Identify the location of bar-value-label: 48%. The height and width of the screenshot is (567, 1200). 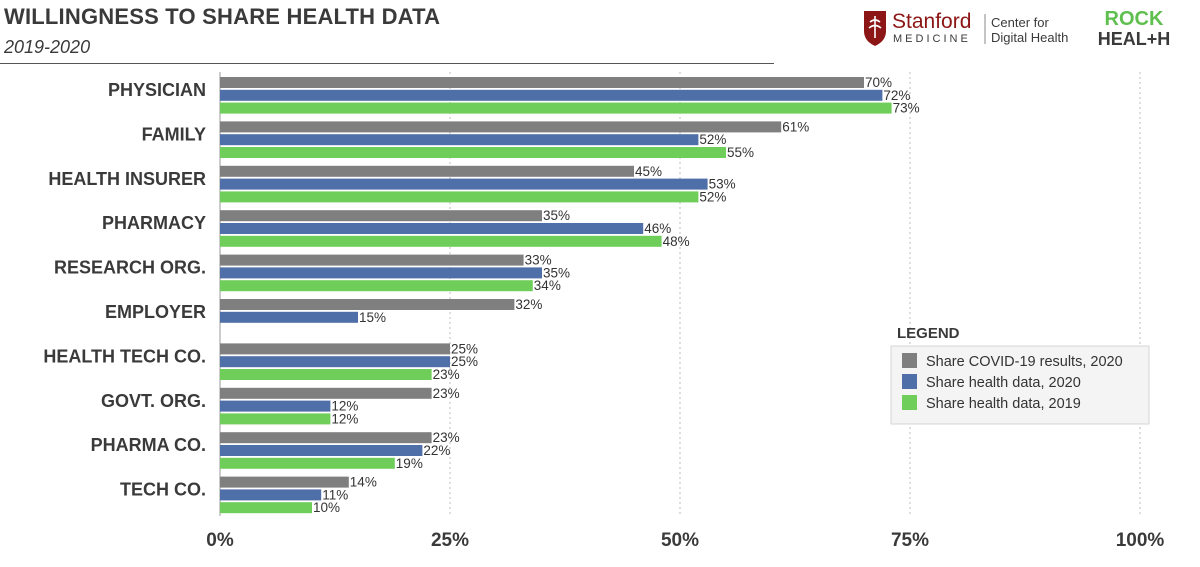
(676, 241).